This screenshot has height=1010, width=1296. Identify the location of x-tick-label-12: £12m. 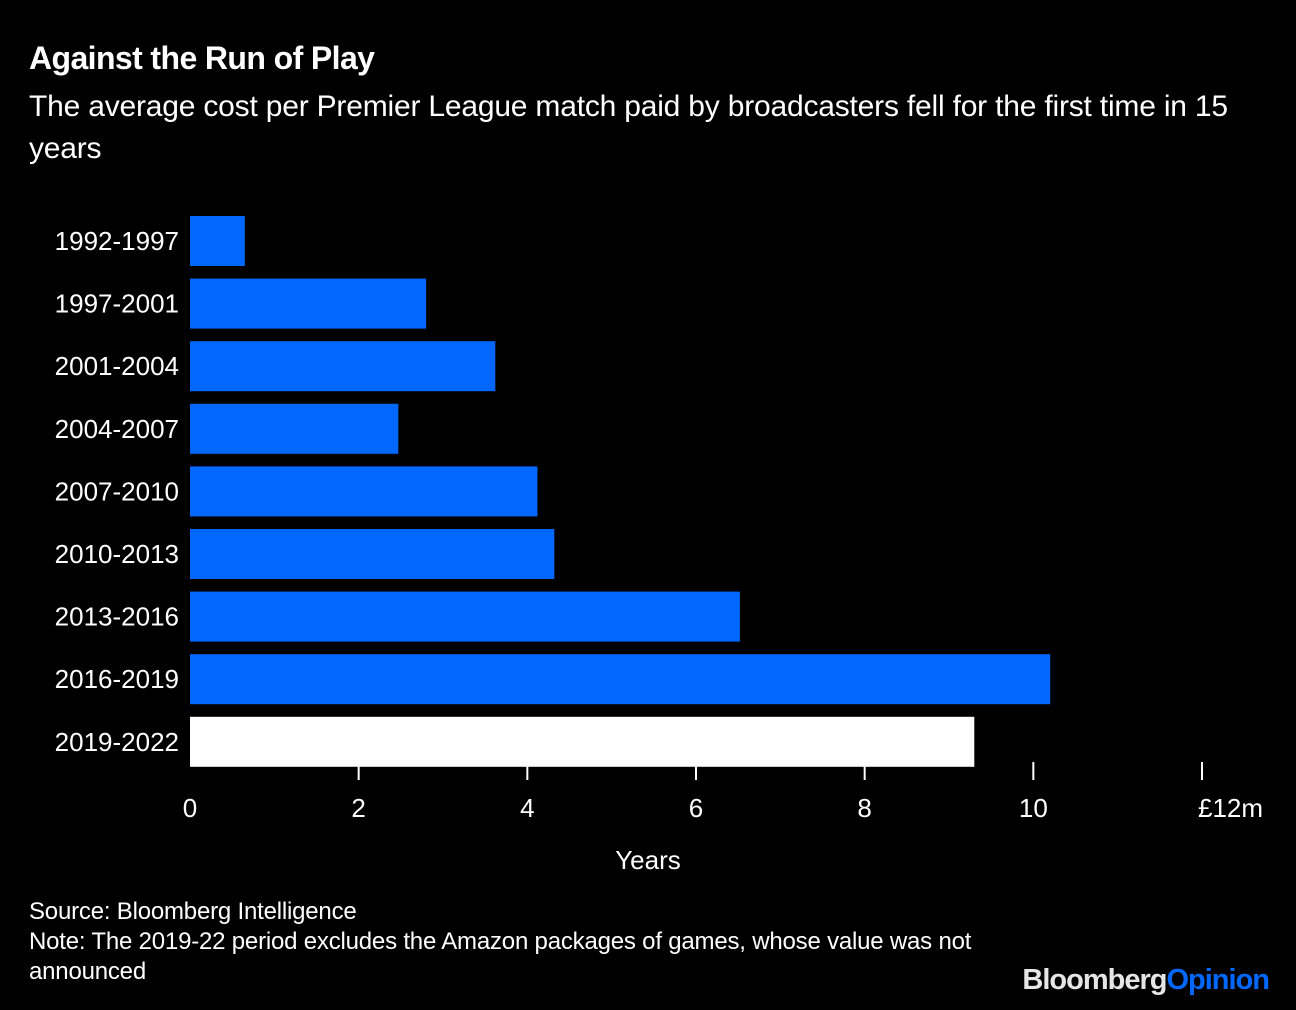
(1230, 808).